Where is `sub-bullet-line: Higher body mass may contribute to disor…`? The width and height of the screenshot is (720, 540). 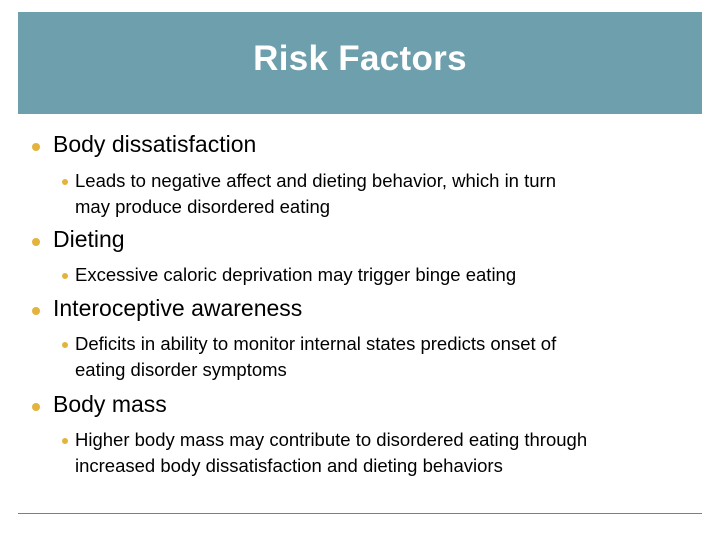
sub-bullet-line: Higher body mass may contribute to disor… is located at coordinates (331, 439).